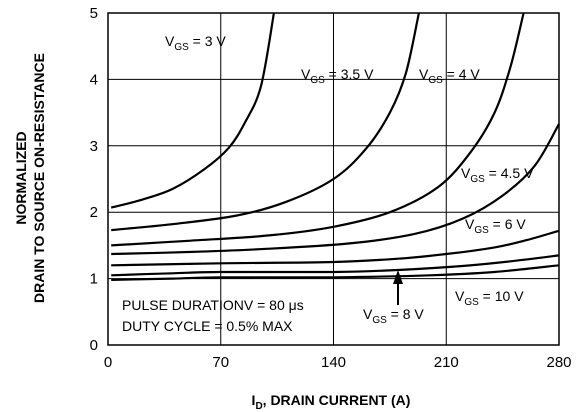 This screenshot has width=581, height=412. Describe the element at coordinates (558, 362) in the screenshot. I see `x-tick-label: 280` at that location.